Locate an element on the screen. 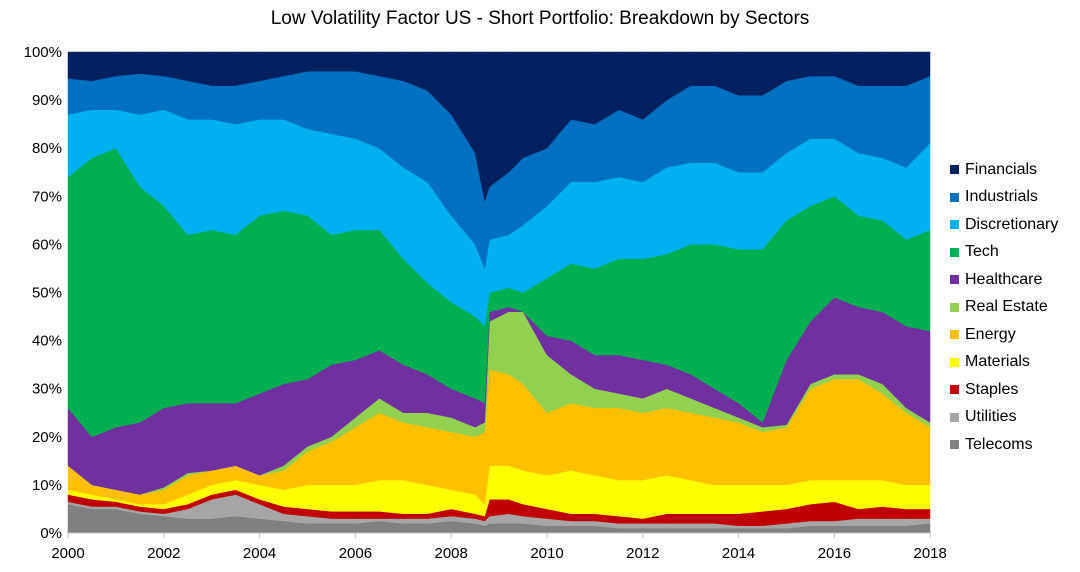  legend-label: Staples is located at coordinates (992, 389).